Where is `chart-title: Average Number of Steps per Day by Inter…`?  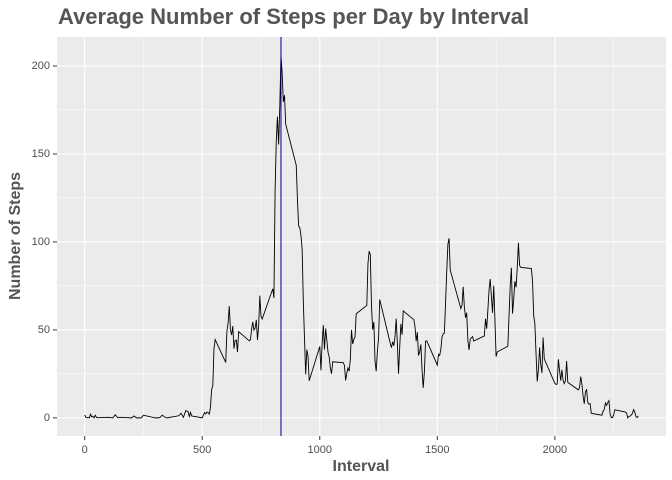 chart-title: Average Number of Steps per Day by Inter… is located at coordinates (293, 16).